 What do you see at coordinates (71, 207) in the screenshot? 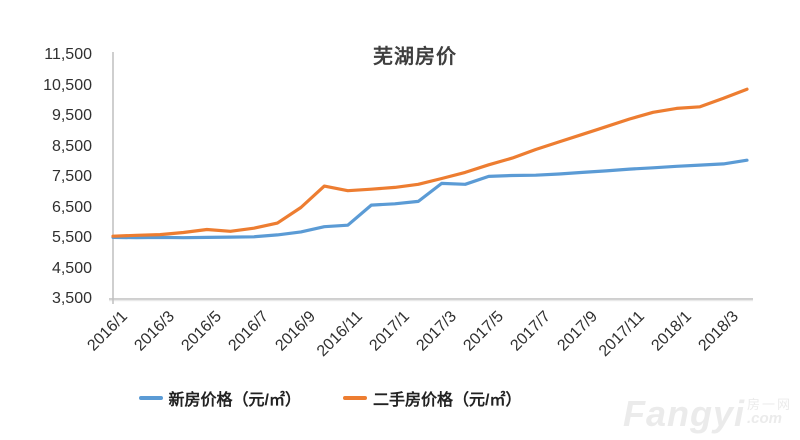
I see `y-tick-label: 6,500` at bounding box center [71, 207].